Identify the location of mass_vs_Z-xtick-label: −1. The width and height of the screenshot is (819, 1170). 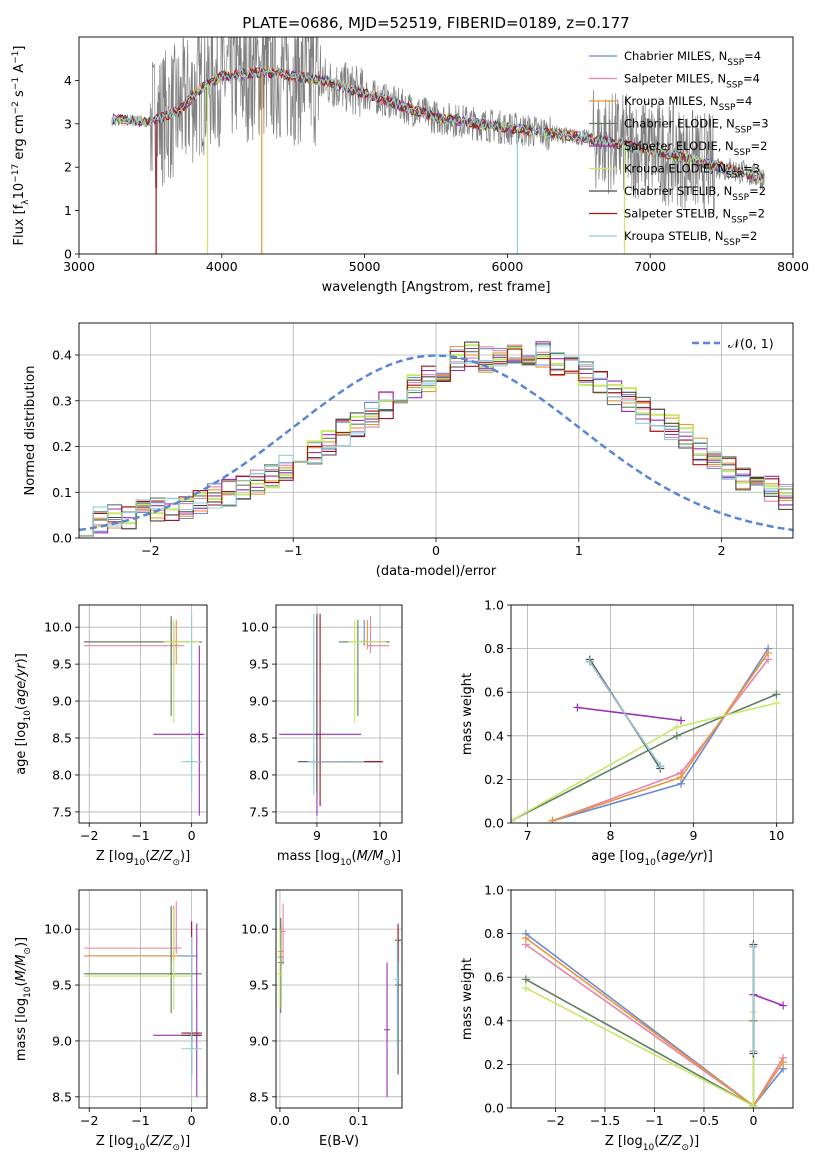
(140, 1120).